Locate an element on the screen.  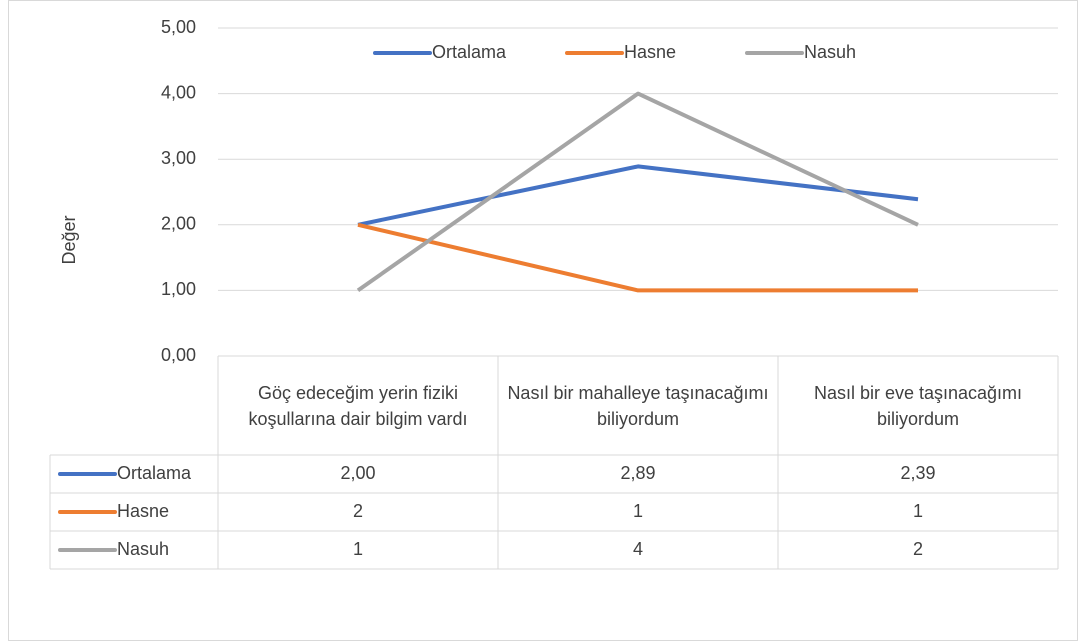
legend-label: Hasne is located at coordinates (650, 52).